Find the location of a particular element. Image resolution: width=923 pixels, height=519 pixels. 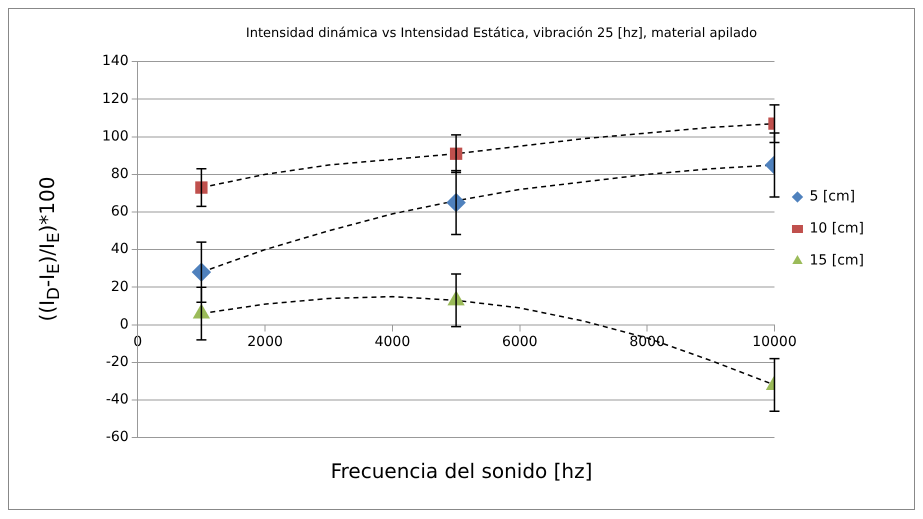

y-tick-label: 40 is located at coordinates (119, 249).